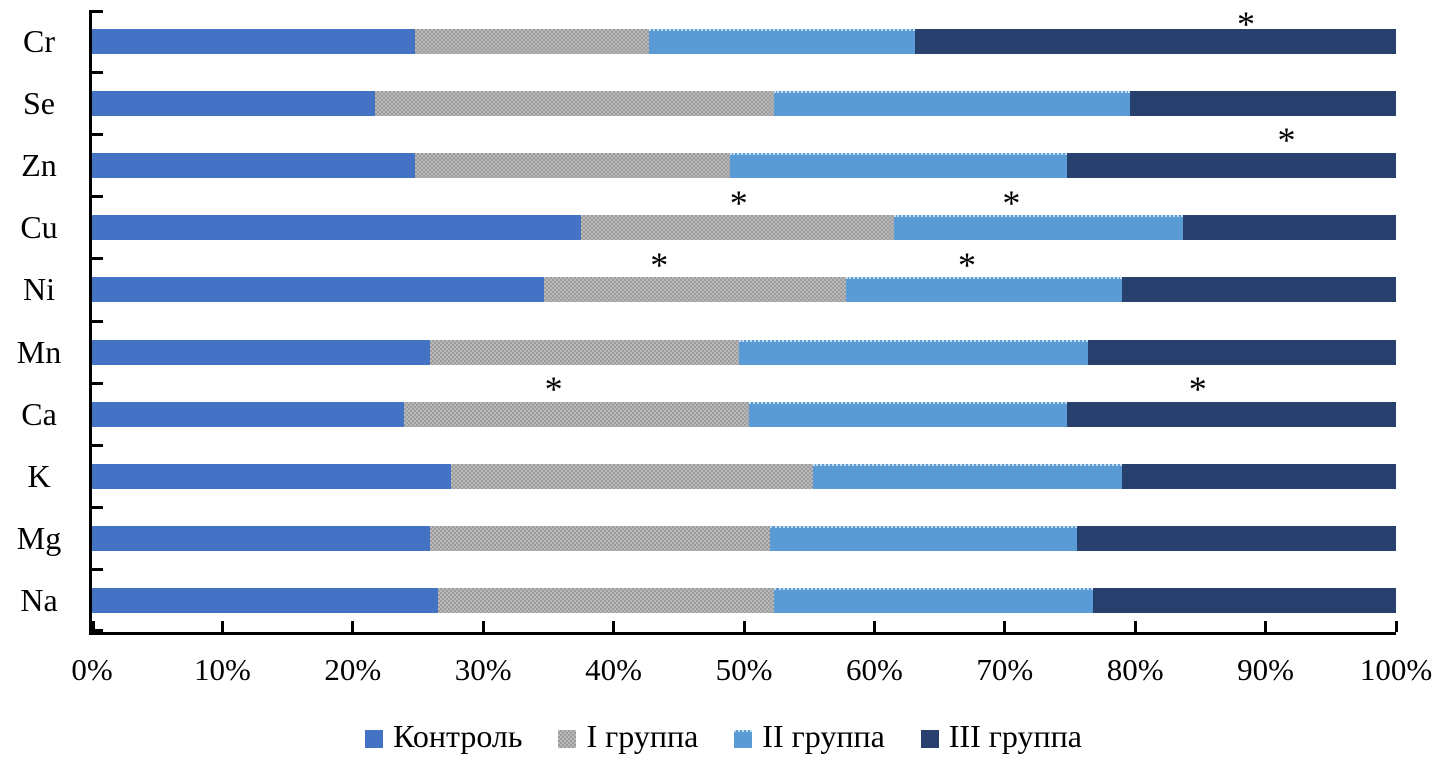 Image resolution: width=1447 pixels, height=774 pixels. What do you see at coordinates (265, 601) in the screenshot?
I see `segment-na-control` at bounding box center [265, 601].